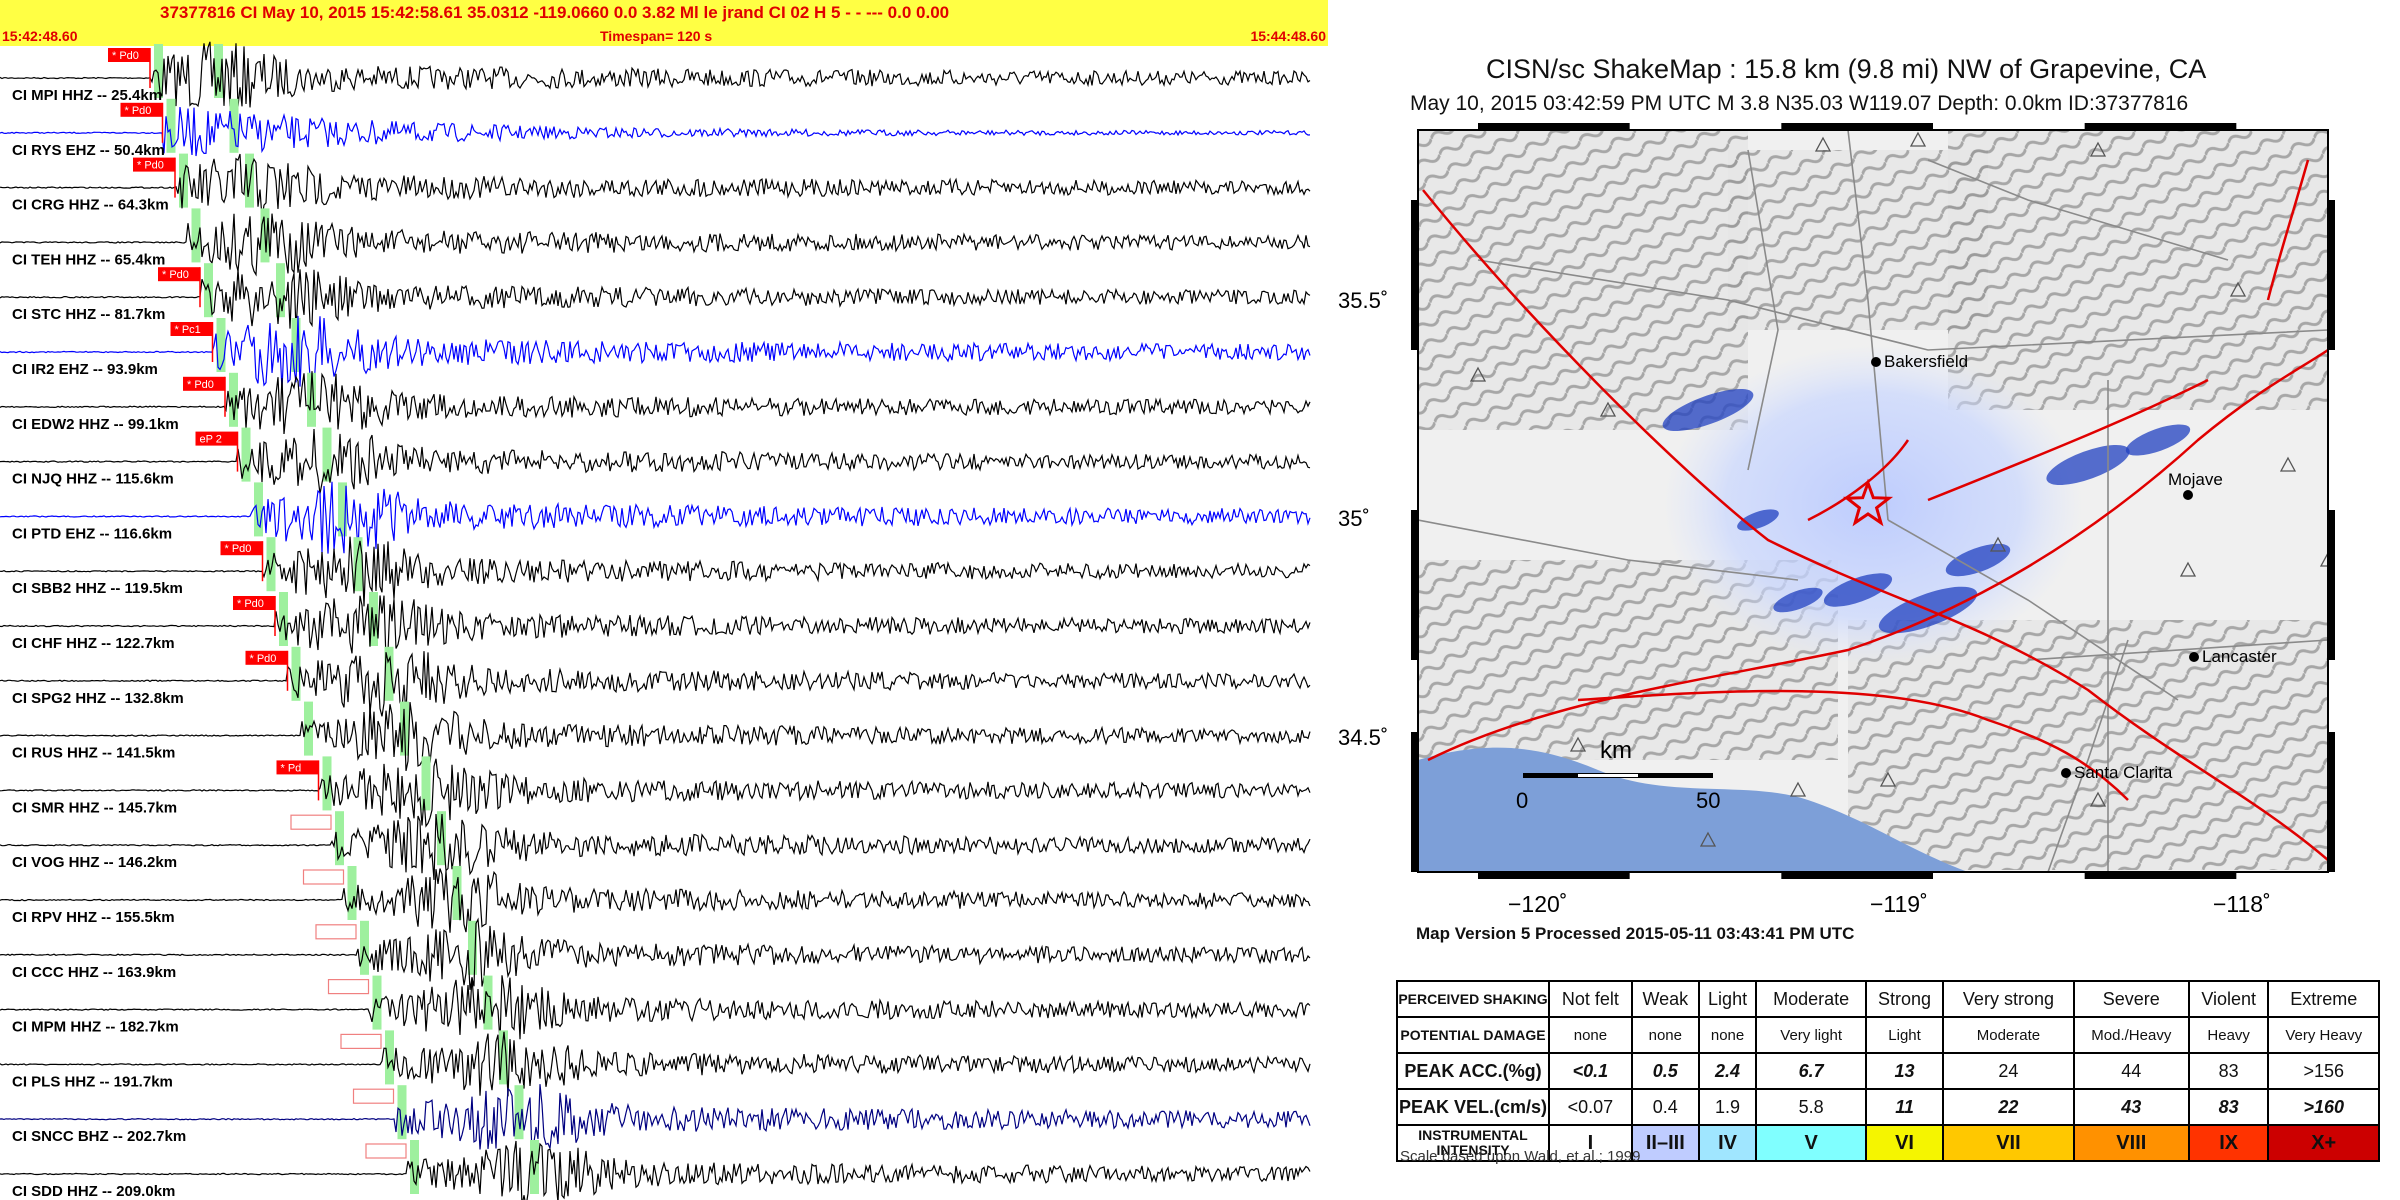 The width and height of the screenshot is (2400, 1200). I want to click on station-label: CI CRG HHZ -- 64.3km, so click(90, 205).